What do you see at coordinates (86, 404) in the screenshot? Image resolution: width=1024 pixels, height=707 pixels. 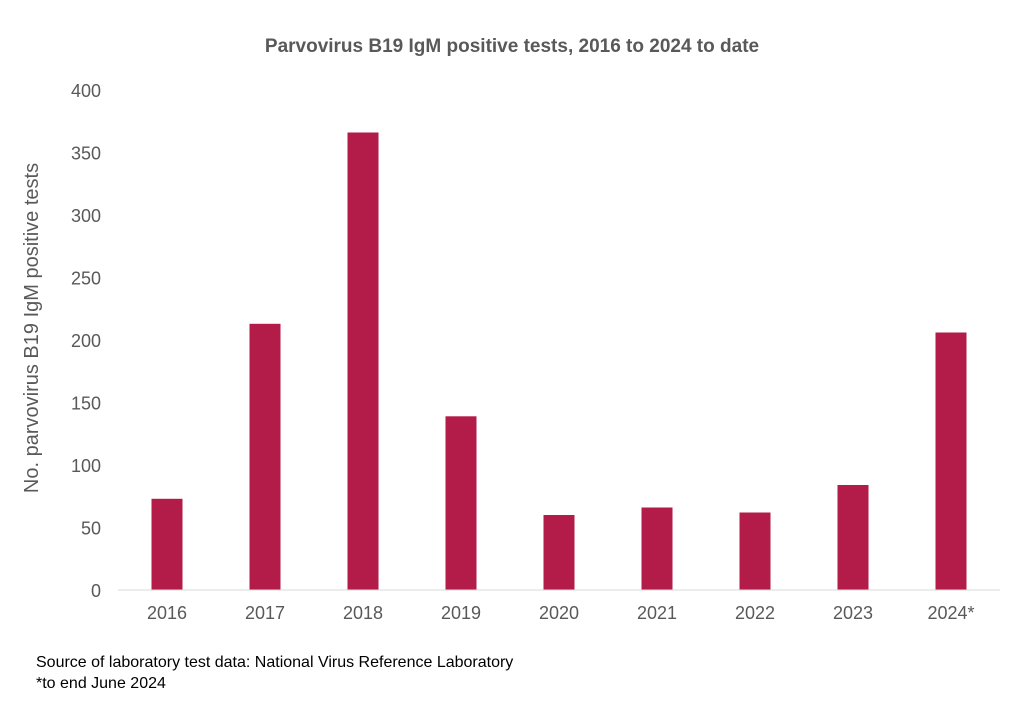 I see `y-tick-label: 150` at bounding box center [86, 404].